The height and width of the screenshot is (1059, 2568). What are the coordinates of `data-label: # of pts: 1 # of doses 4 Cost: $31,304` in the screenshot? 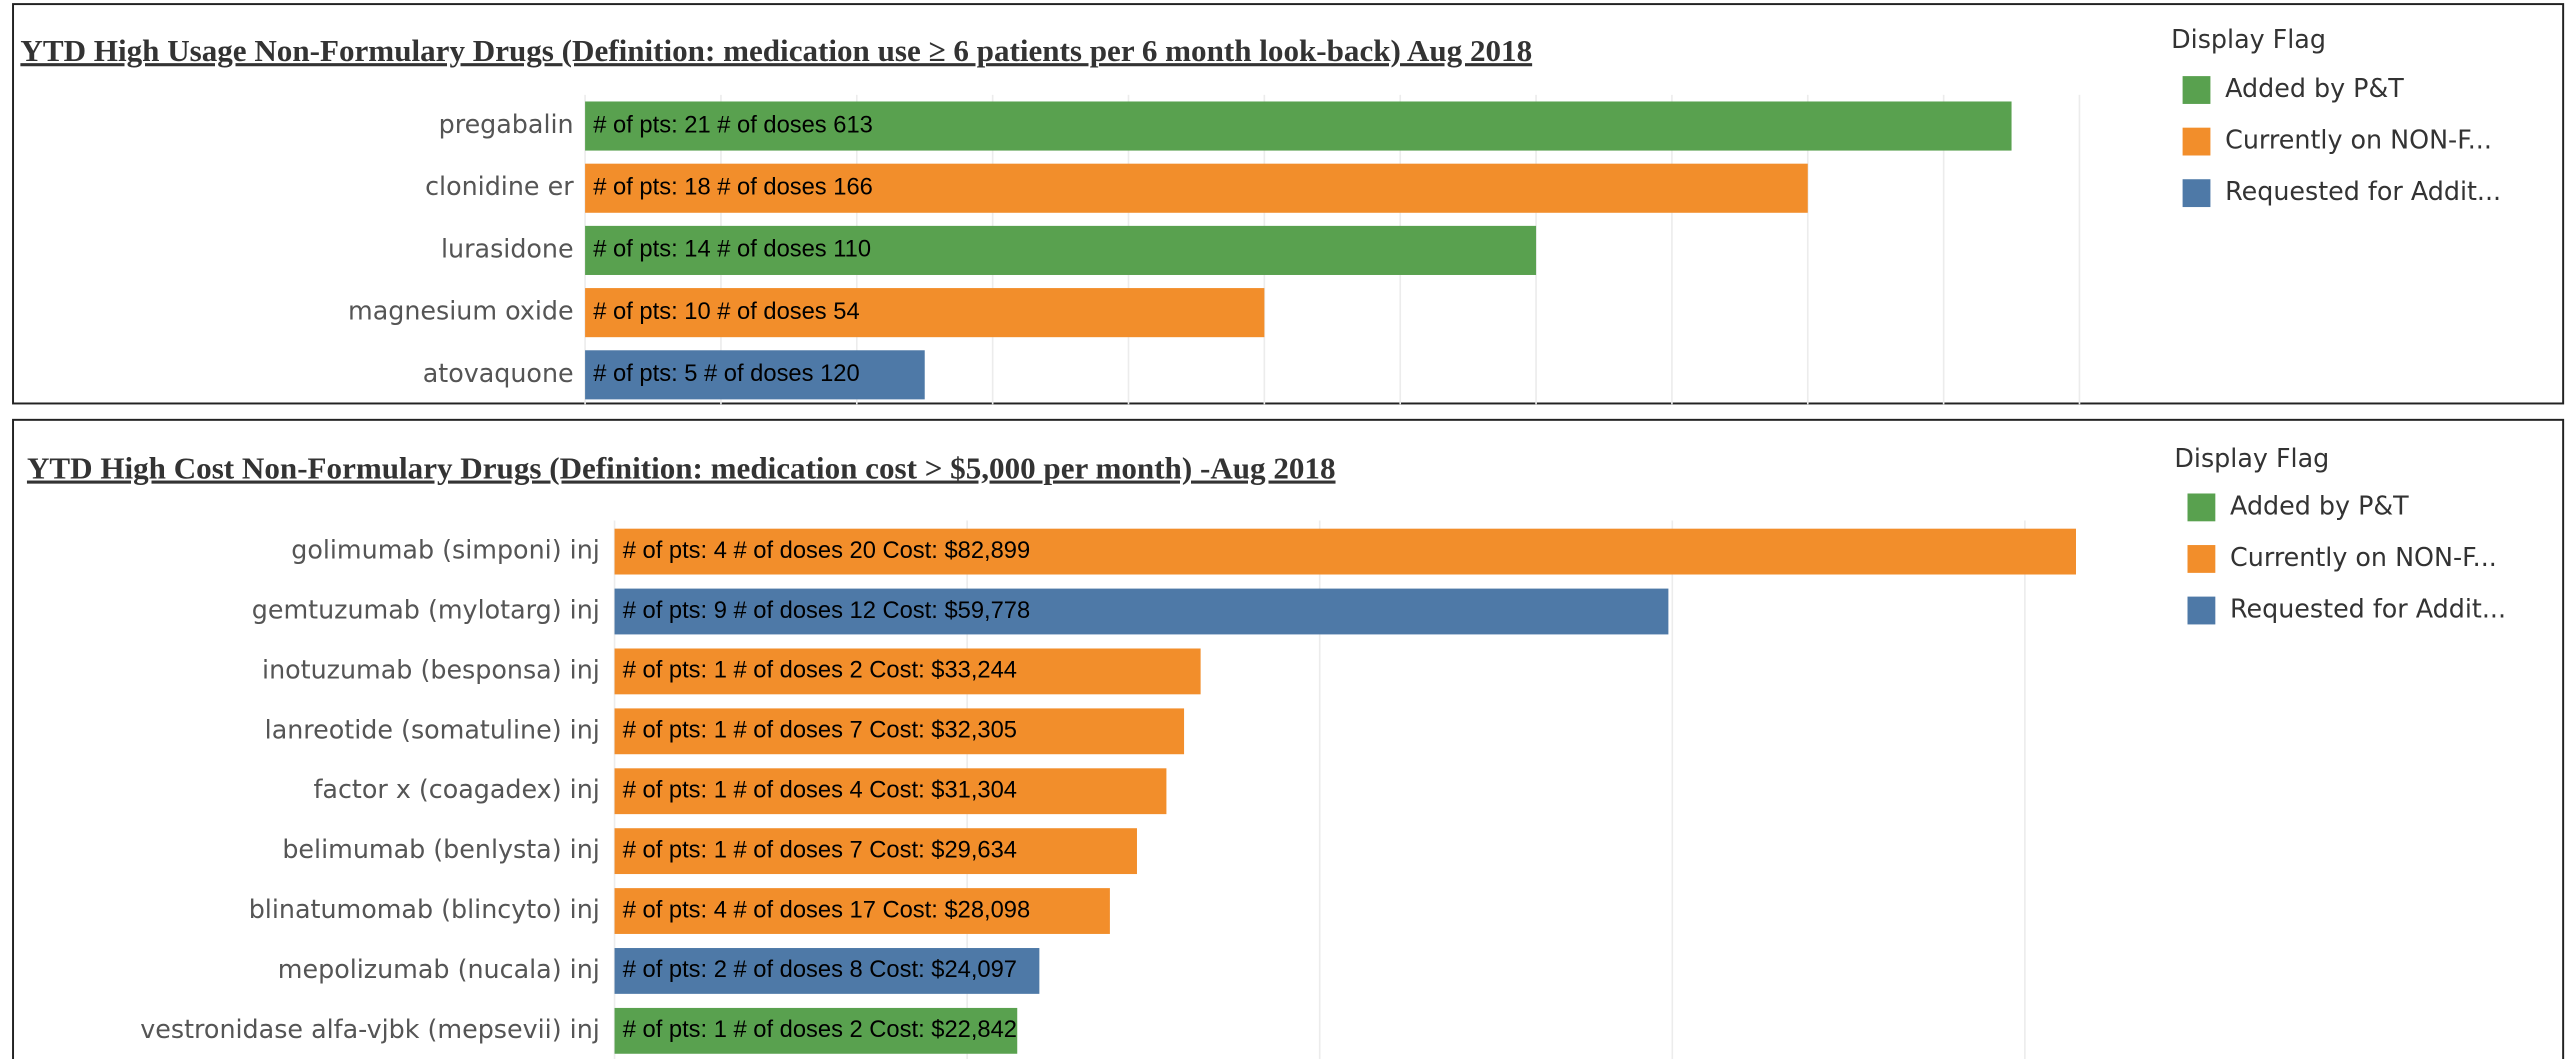 It's located at (820, 790).